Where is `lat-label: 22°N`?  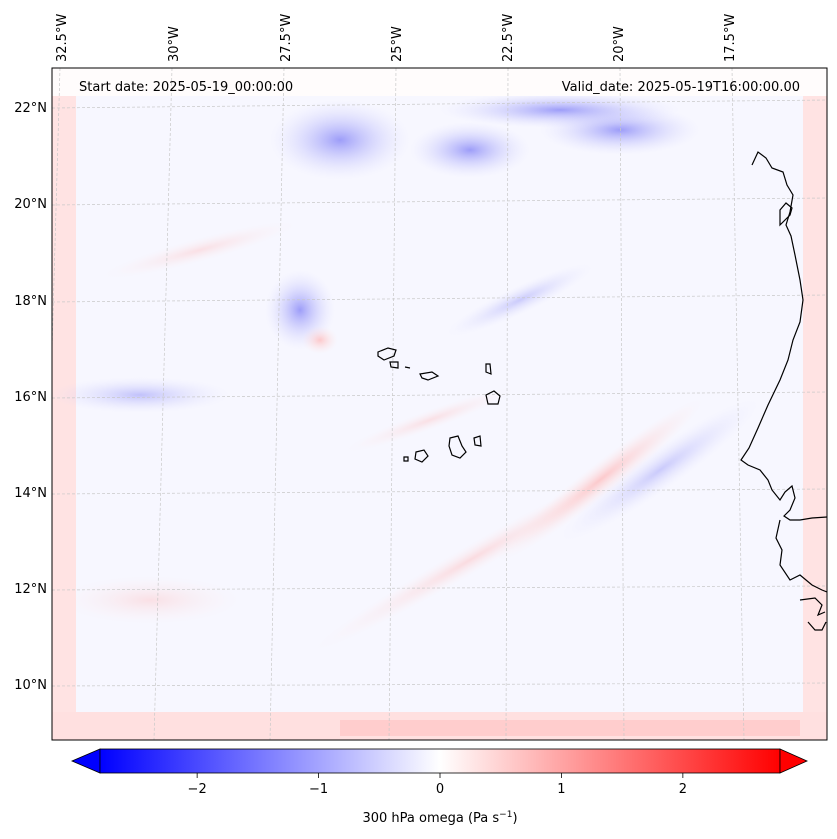 lat-label: 22°N is located at coordinates (30, 108).